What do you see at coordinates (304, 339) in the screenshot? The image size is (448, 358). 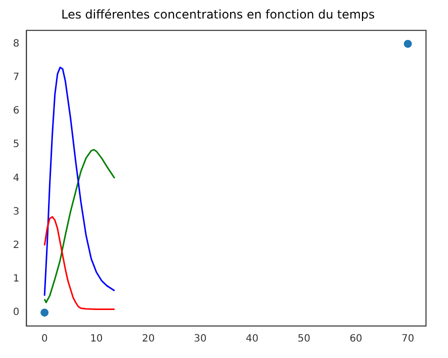 I see `x-tick-label: 50` at bounding box center [304, 339].